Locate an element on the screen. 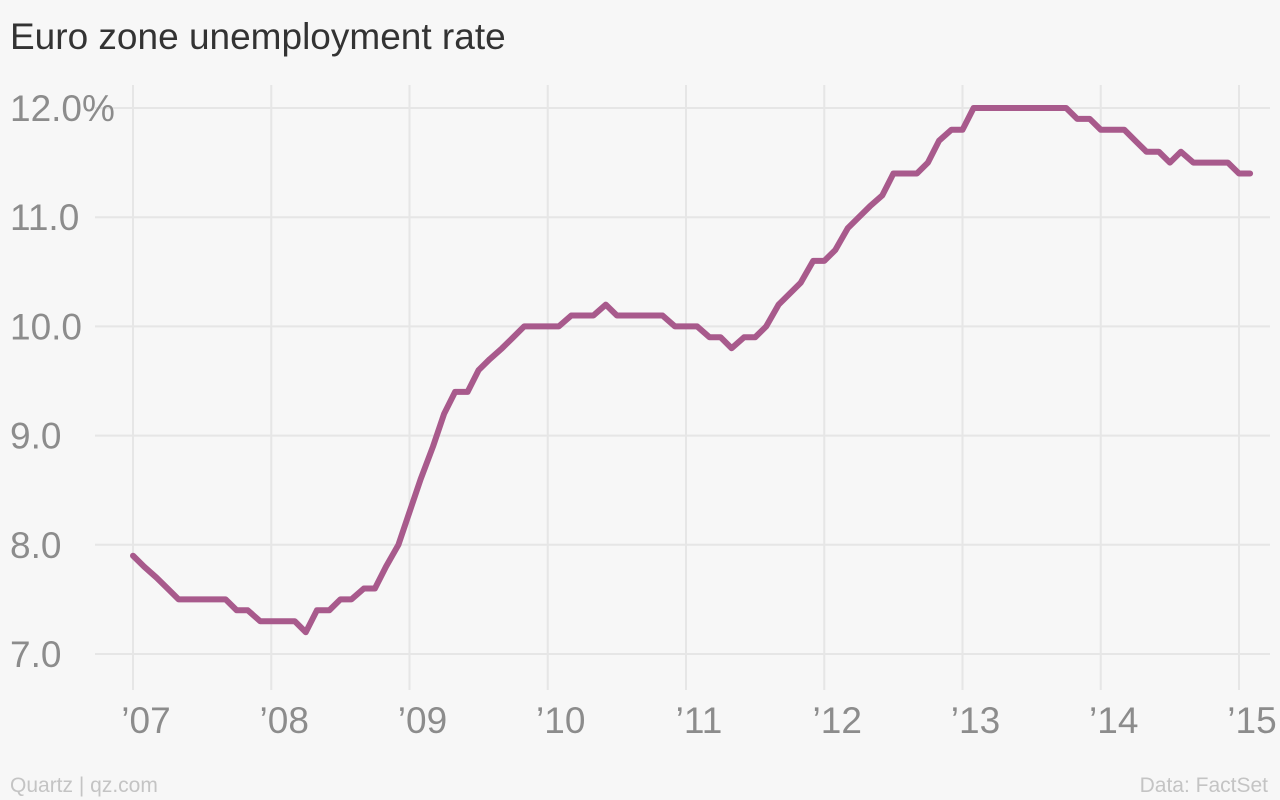 Image resolution: width=1280 pixels, height=800 pixels. x-tick-label: ’10 is located at coordinates (560, 720).